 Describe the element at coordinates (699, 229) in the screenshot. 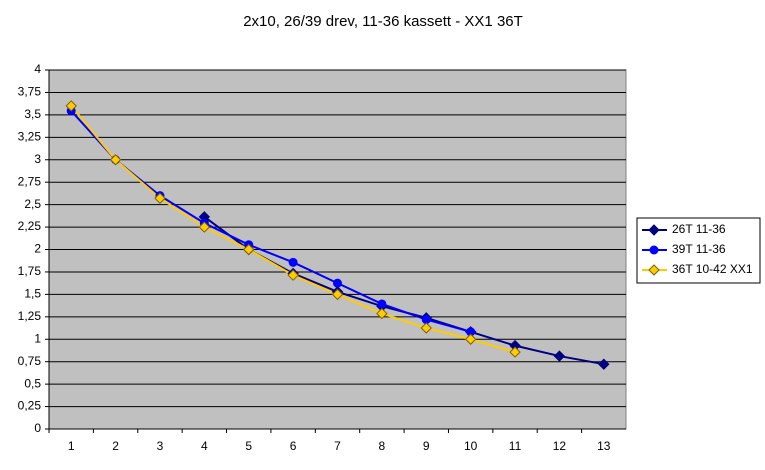

I see `legend-label: 26T 11-36` at that location.